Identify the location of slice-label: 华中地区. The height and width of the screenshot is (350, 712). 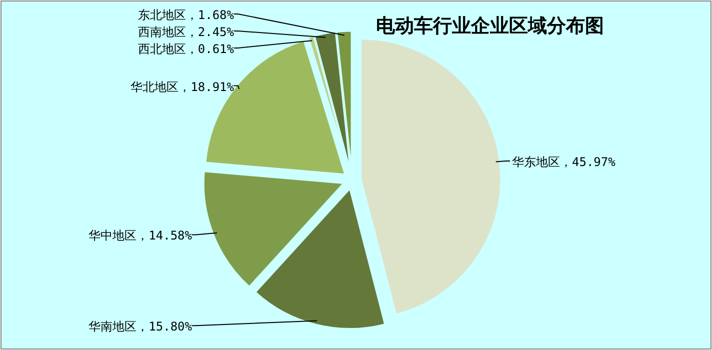
(112, 235).